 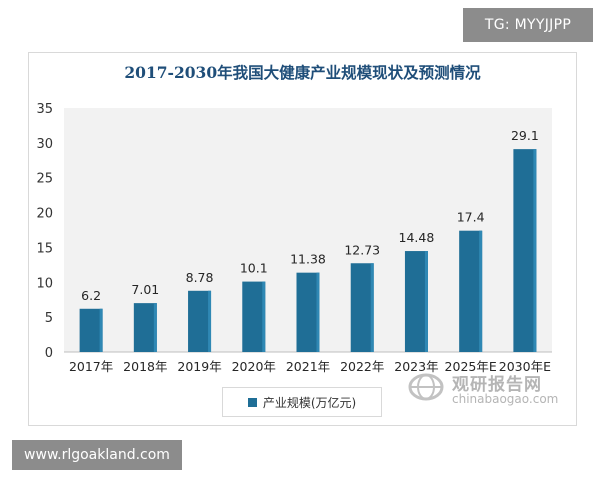 What do you see at coordinates (308, 259) in the screenshot?
I see `data-label: 11.38` at bounding box center [308, 259].